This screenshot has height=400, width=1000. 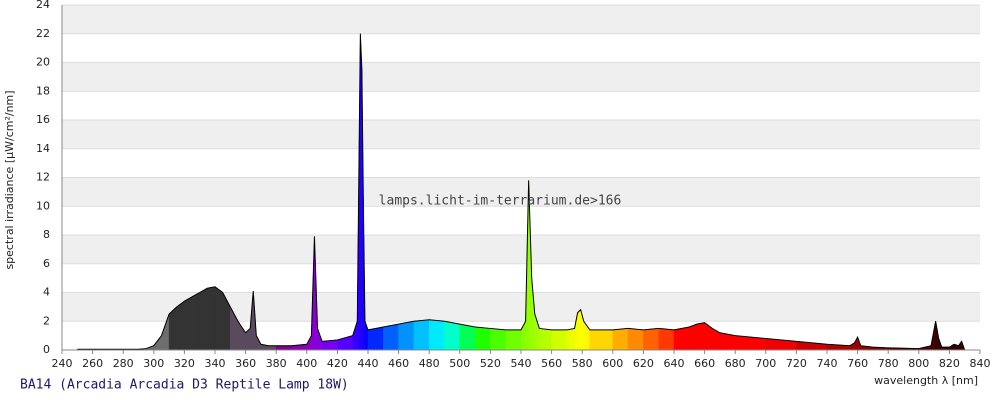 What do you see at coordinates (184, 363) in the screenshot?
I see `x-tick-label: 320` at bounding box center [184, 363].